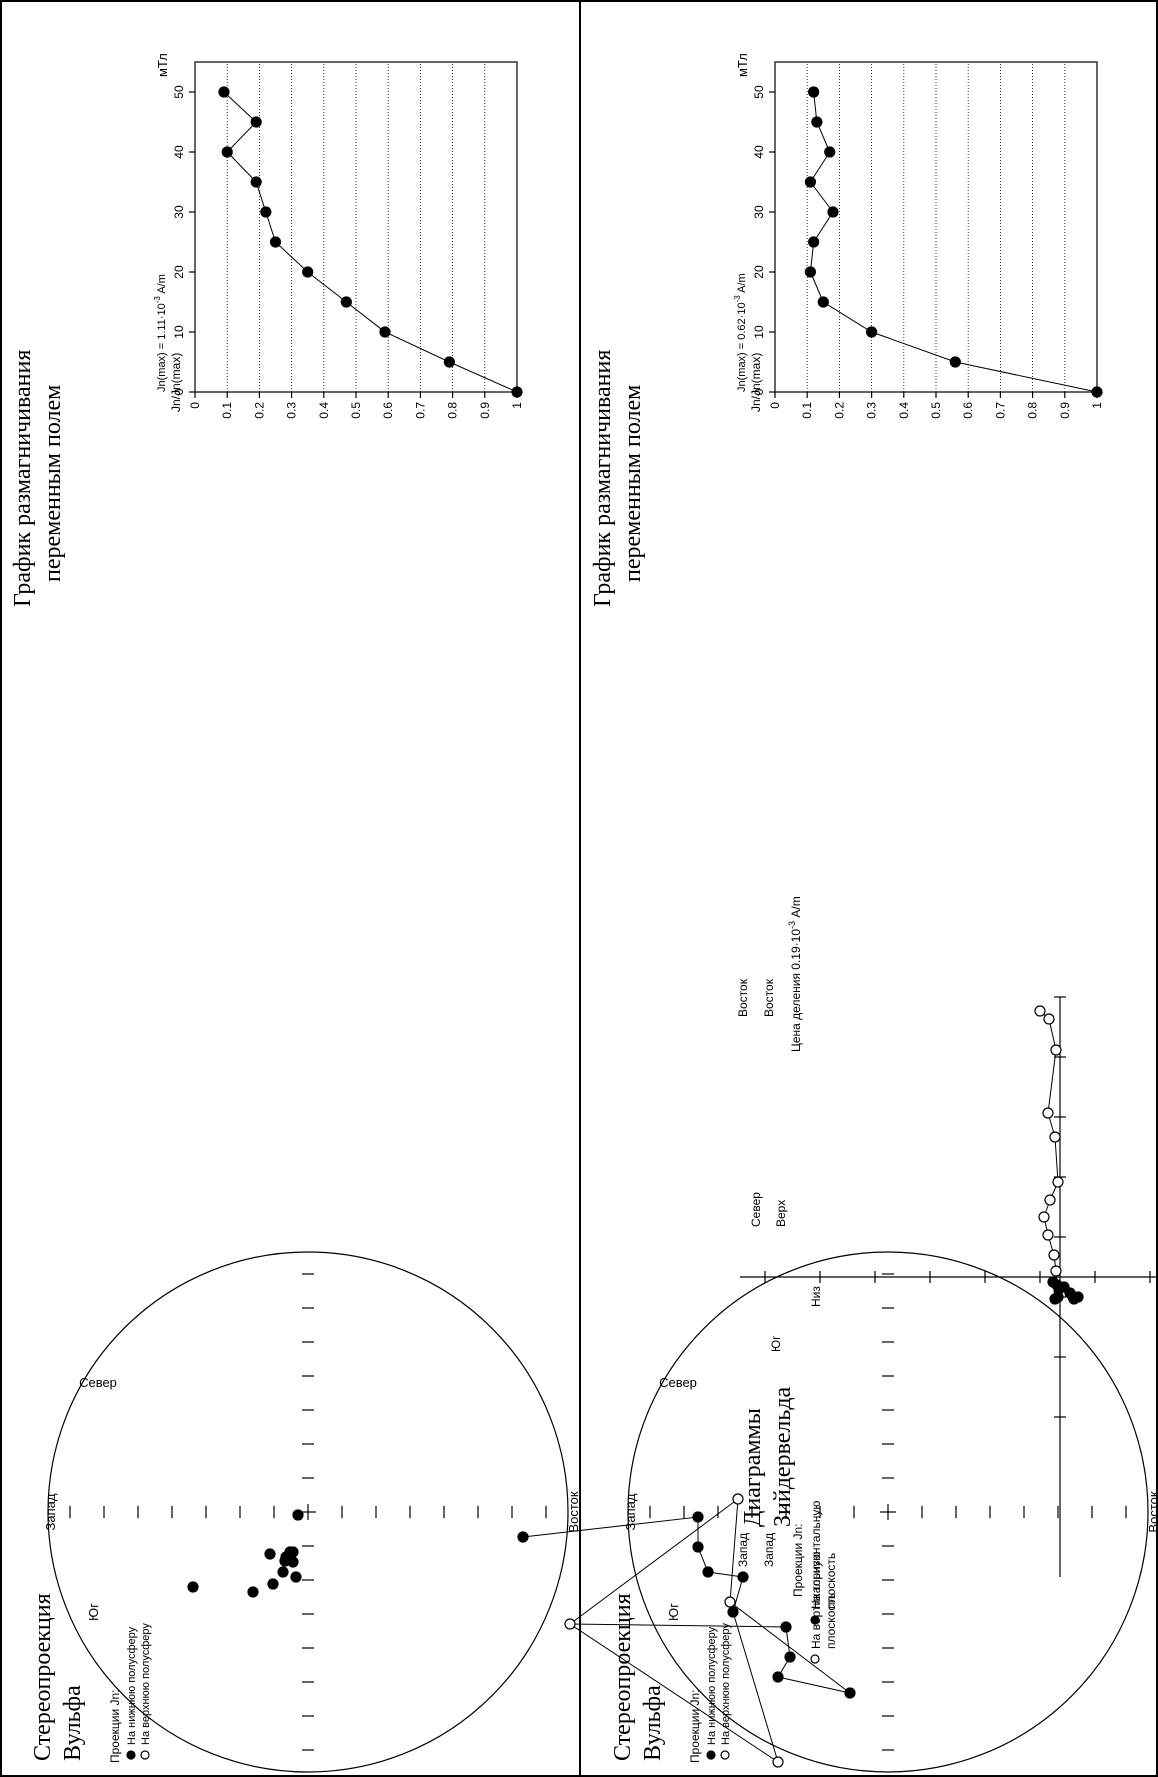  I want to click on zijd-legend-h2: плоскость, so click(831, 1581).